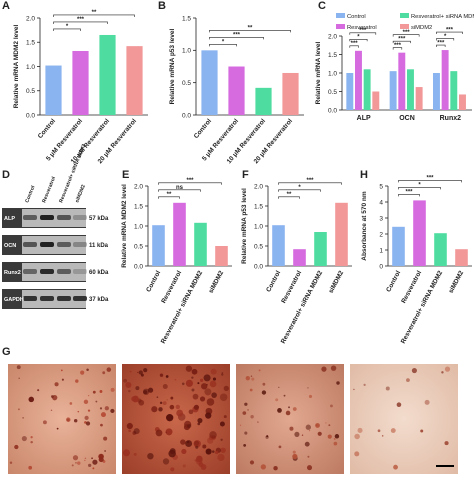 This screenshot has height=479, width=474. I want to click on blot-column-label: siMDM2, so click(80, 194).